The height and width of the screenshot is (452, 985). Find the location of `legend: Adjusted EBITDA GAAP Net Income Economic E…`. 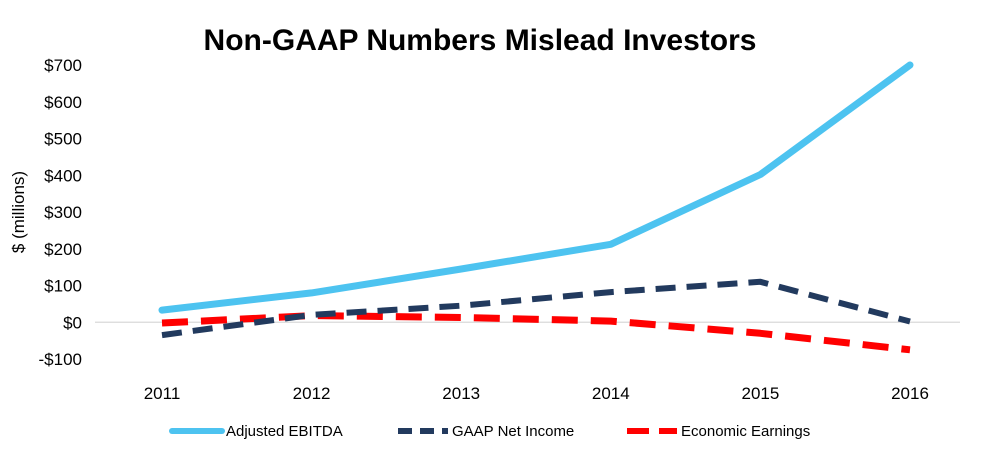

legend: Adjusted EBITDA GAAP Net Income Economic E… is located at coordinates (489, 431).